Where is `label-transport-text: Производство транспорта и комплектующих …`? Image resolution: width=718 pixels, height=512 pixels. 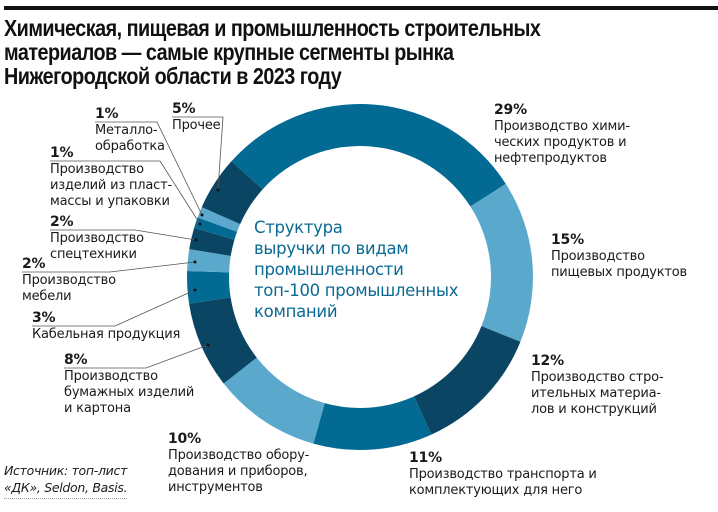 label-transport-text: Производство транспорта и комплектующих … is located at coordinates (503, 482).